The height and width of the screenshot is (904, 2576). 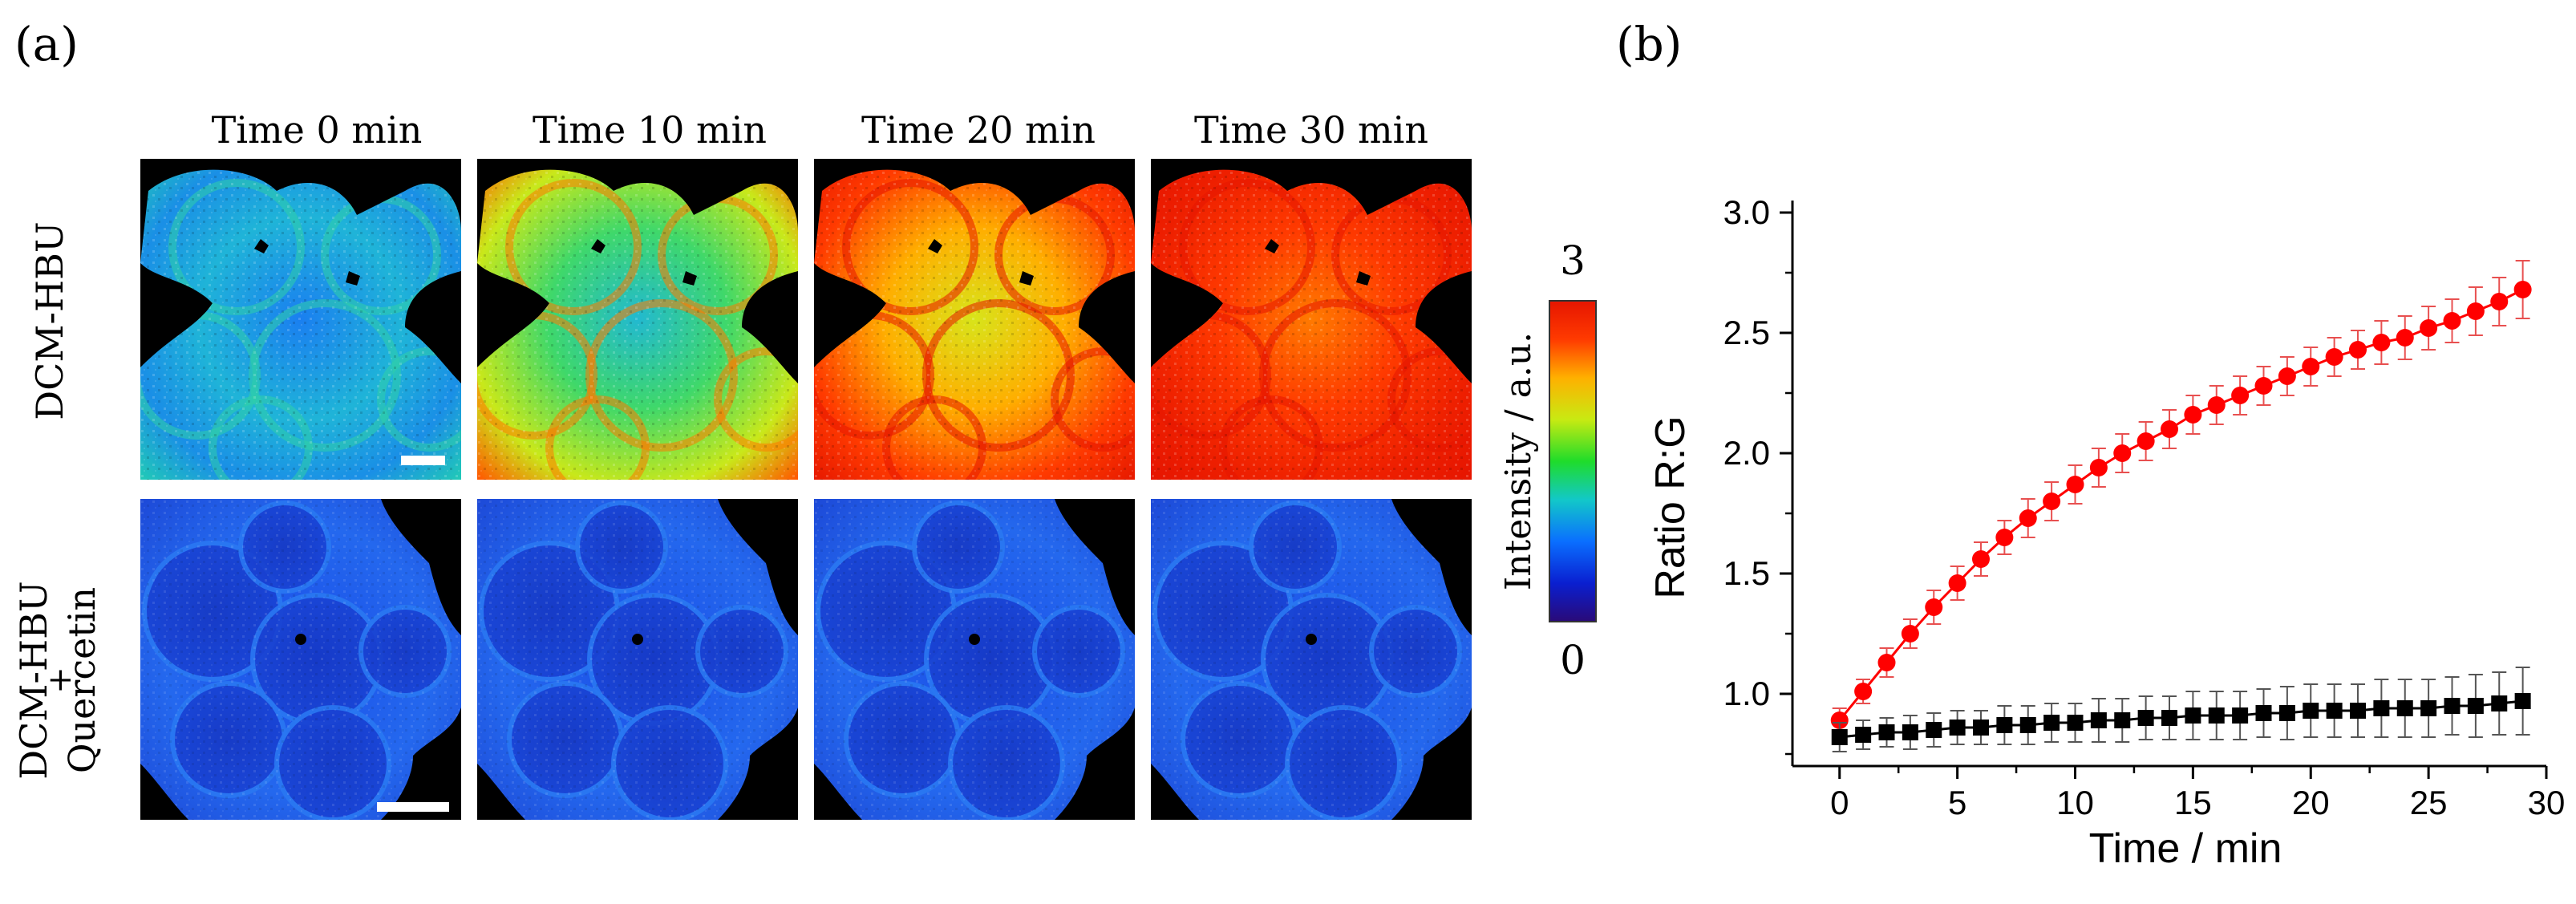 I want to click on time-label-20: Time 20 min, so click(x=978, y=130).